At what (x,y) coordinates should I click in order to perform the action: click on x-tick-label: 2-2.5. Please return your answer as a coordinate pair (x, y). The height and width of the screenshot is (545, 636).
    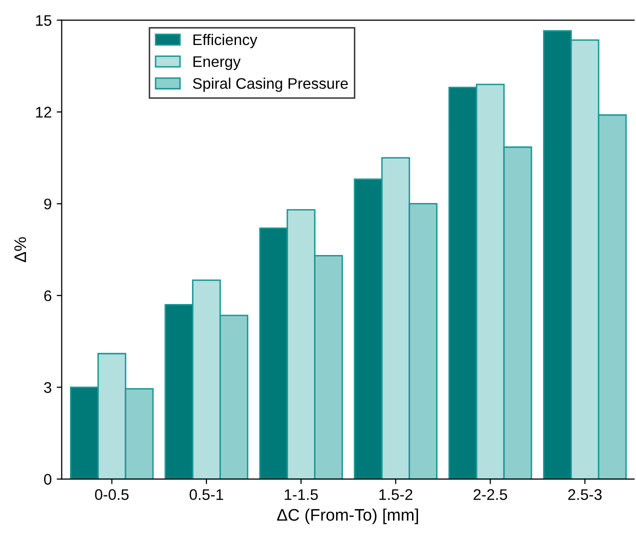
    Looking at the image, I should click on (491, 494).